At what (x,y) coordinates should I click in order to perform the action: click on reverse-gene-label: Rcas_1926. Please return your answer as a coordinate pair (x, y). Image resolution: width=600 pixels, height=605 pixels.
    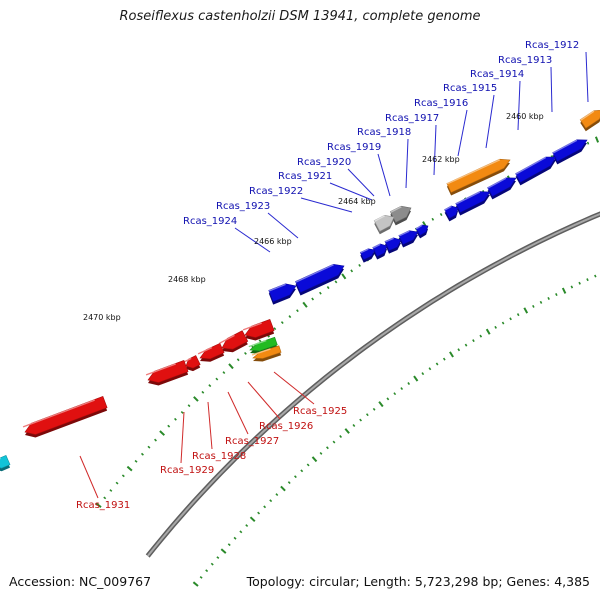
    Looking at the image, I should click on (286, 426).